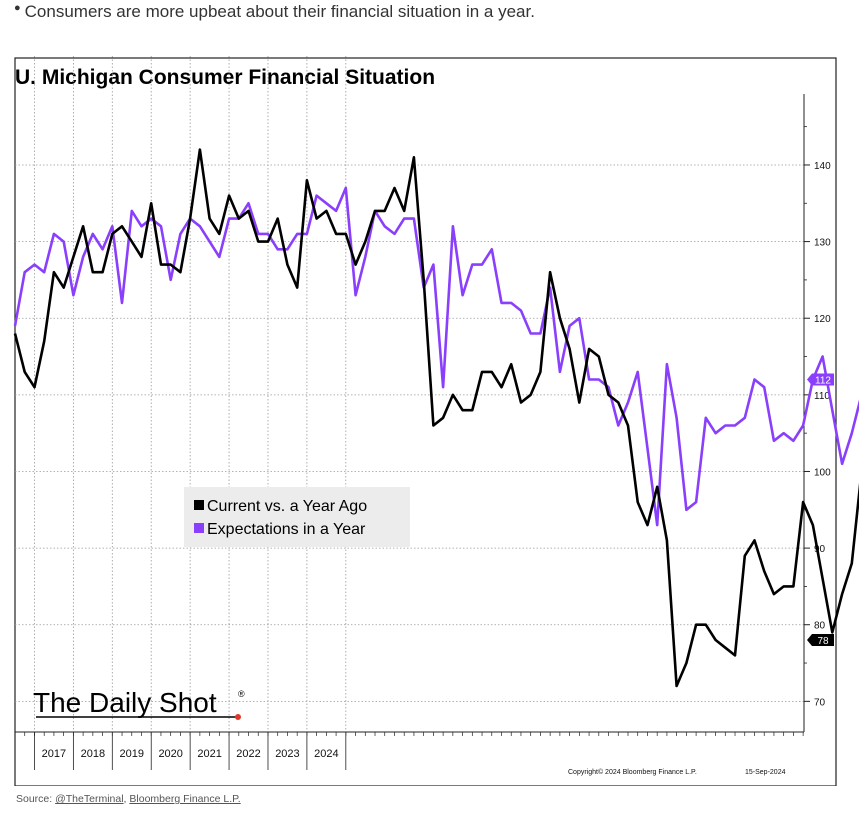 This screenshot has height=826, width=859. I want to click on x-tick-label: 2024, so click(326, 754).